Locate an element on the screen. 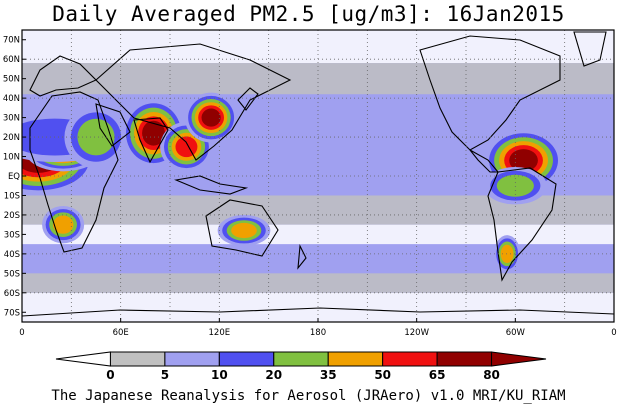  colorbar-lower-arrow is located at coordinates (83, 359).